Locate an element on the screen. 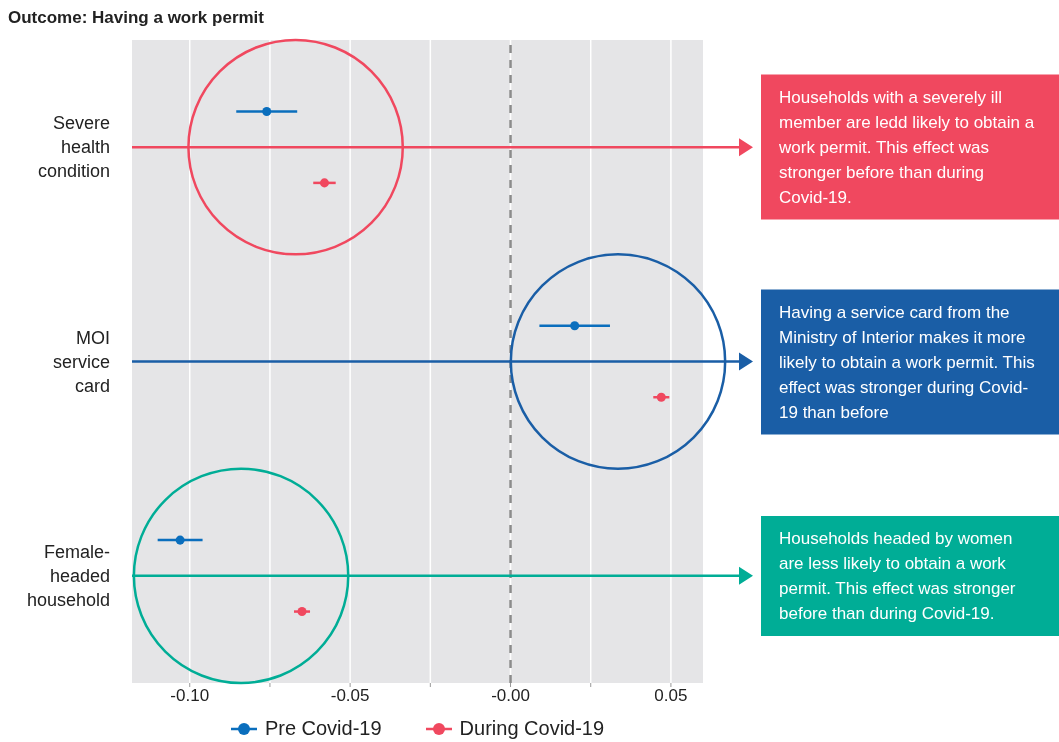  x-tick-label: 0.05 is located at coordinates (671, 696).